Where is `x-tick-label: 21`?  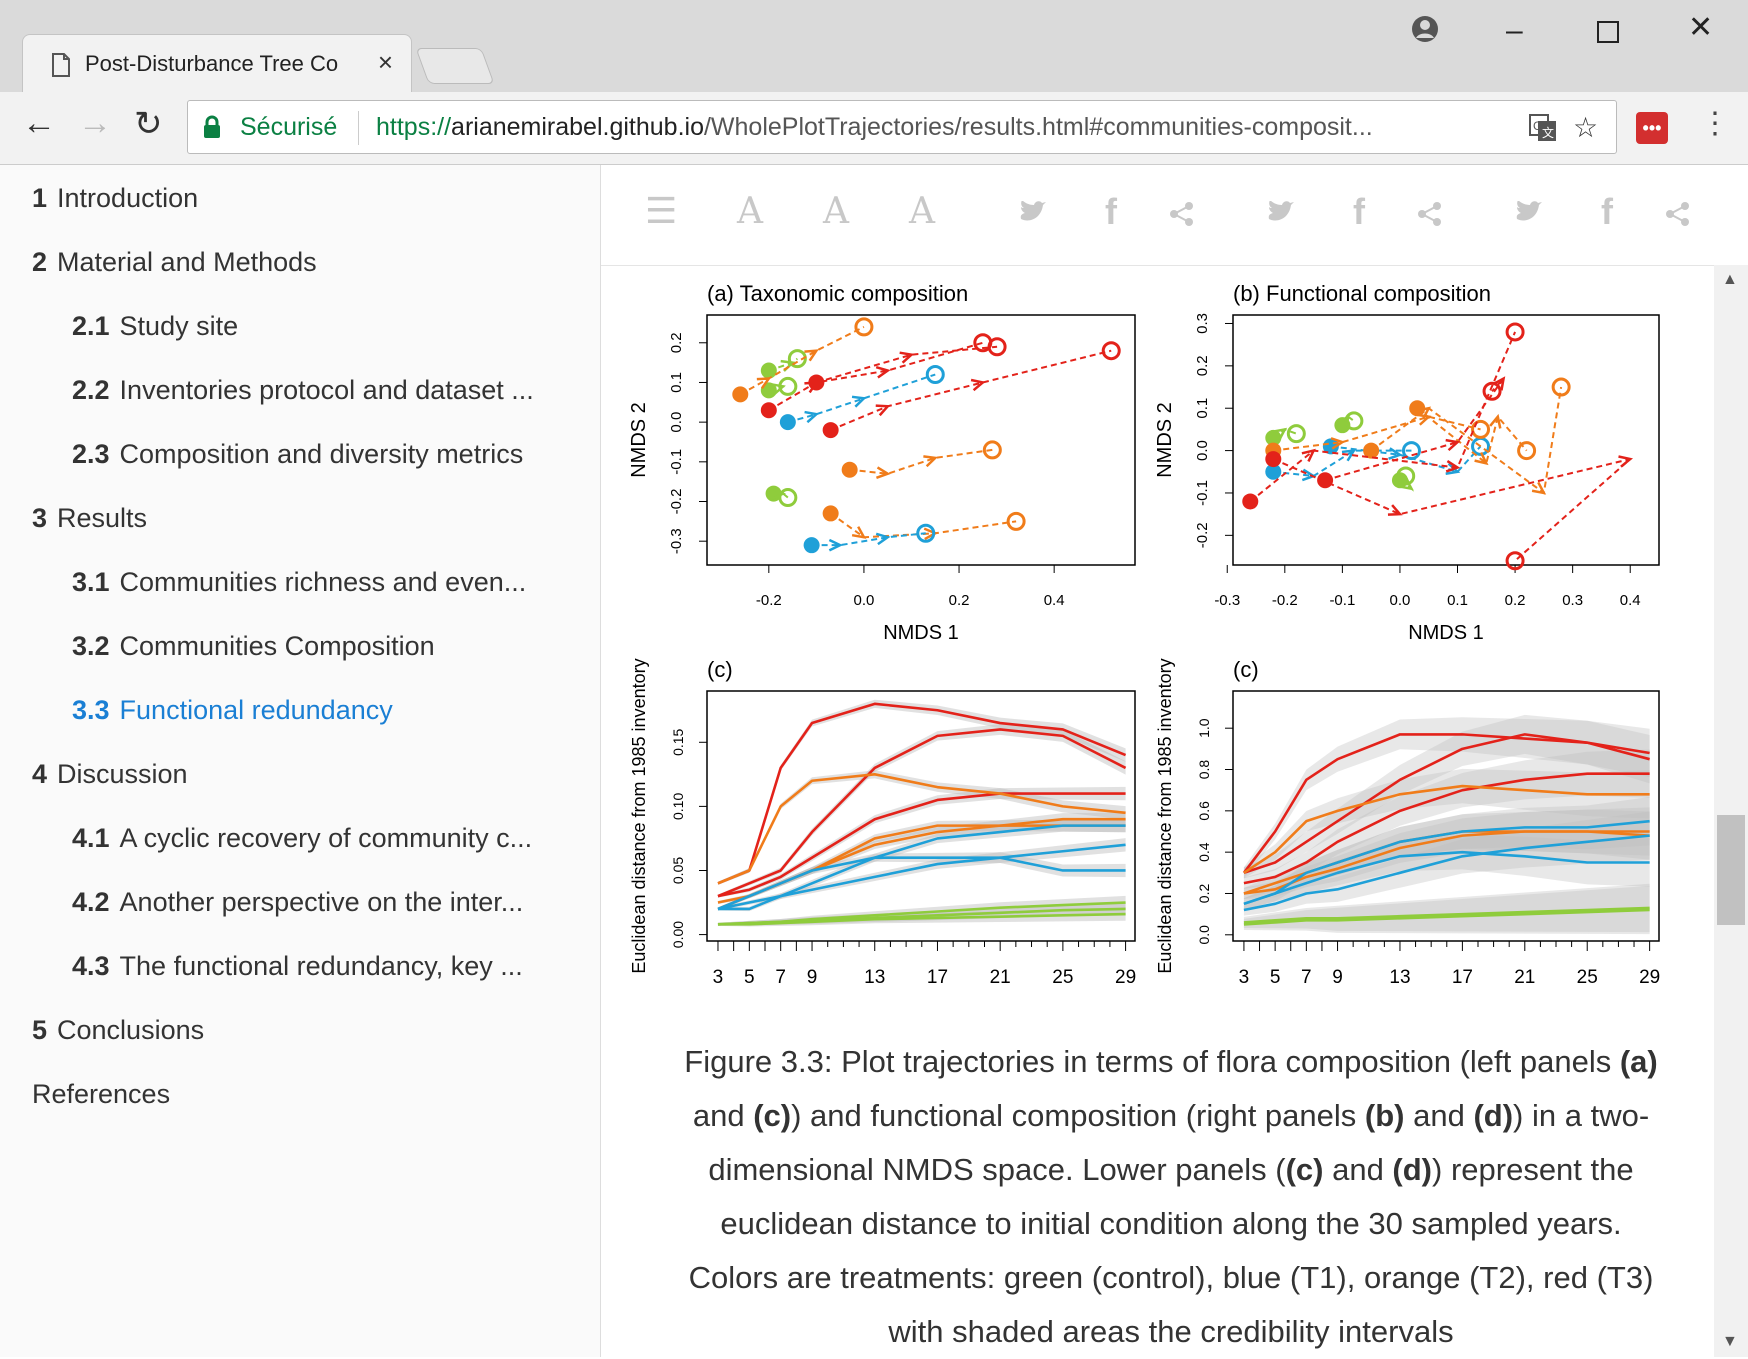
x-tick-label: 21 is located at coordinates (1524, 977).